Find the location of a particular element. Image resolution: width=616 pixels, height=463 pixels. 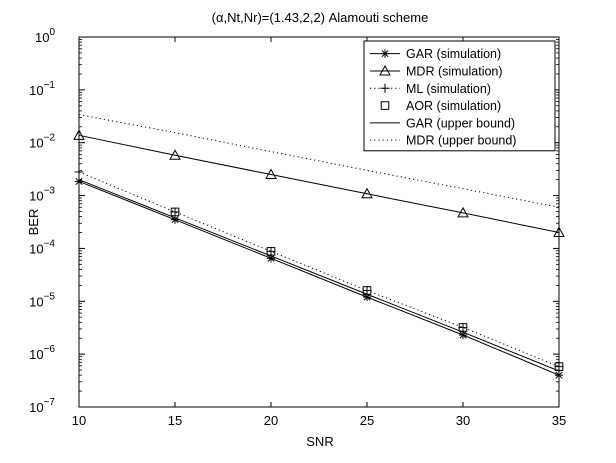

legend-entry: MDR (simulation) is located at coordinates (436, 71).